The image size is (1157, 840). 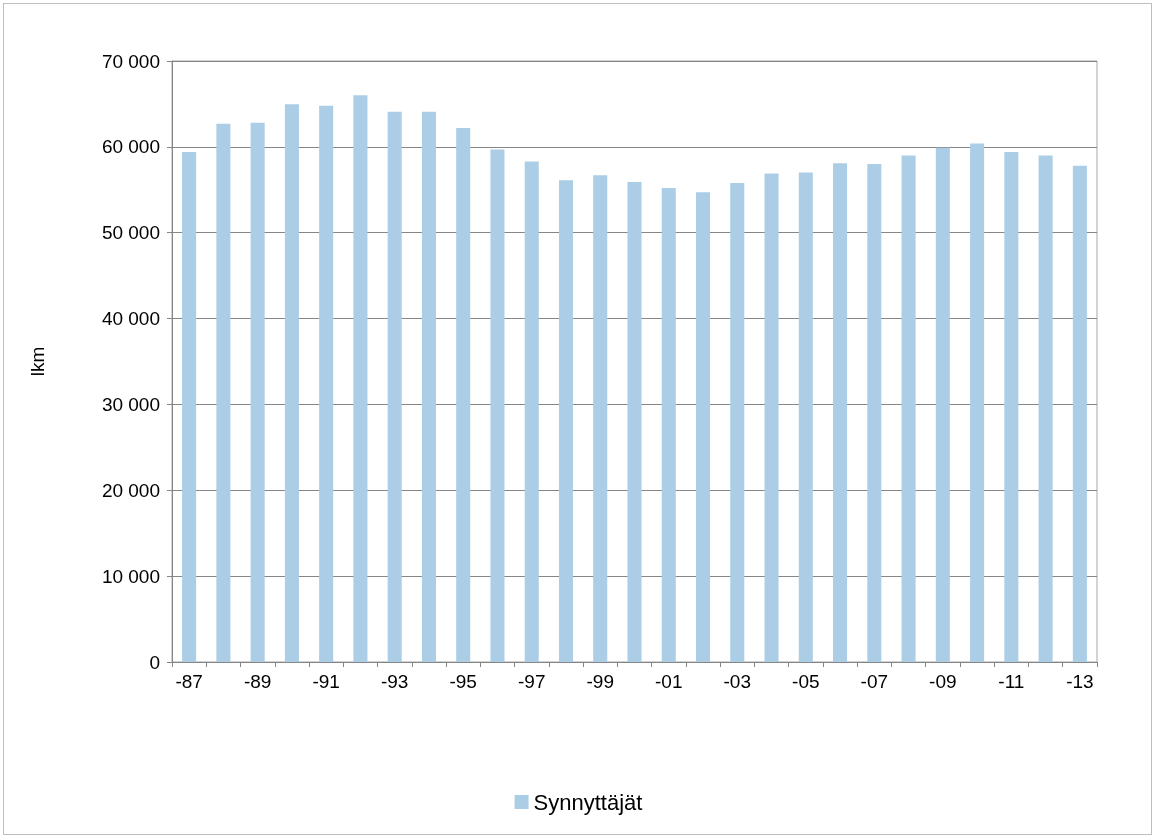 What do you see at coordinates (874, 681) in the screenshot?
I see `x-tick-label: -07` at bounding box center [874, 681].